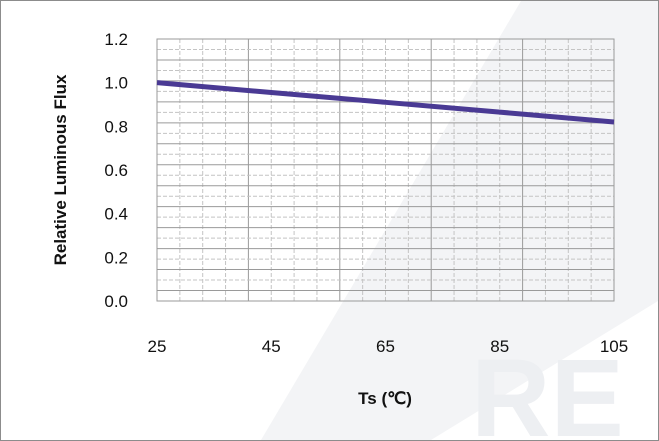 The image size is (659, 441). What do you see at coordinates (116, 257) in the screenshot?
I see `y-tick-label: 0.2` at bounding box center [116, 257].